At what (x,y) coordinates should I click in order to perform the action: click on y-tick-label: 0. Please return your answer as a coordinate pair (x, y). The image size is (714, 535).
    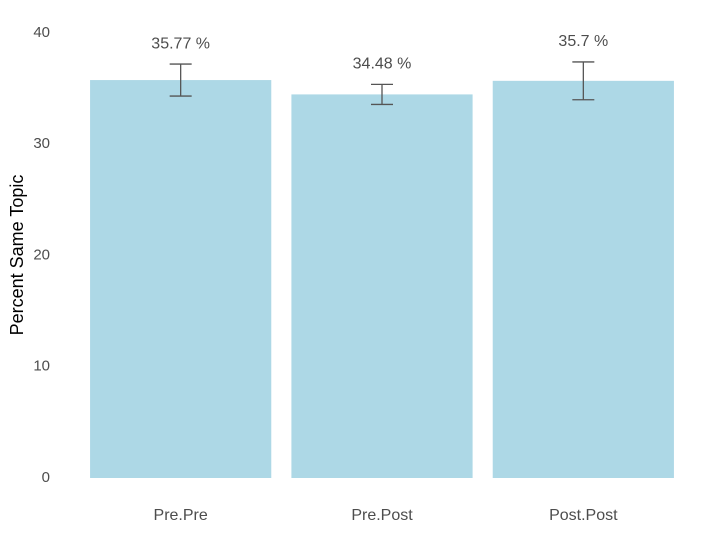
    Looking at the image, I should click on (46, 477).